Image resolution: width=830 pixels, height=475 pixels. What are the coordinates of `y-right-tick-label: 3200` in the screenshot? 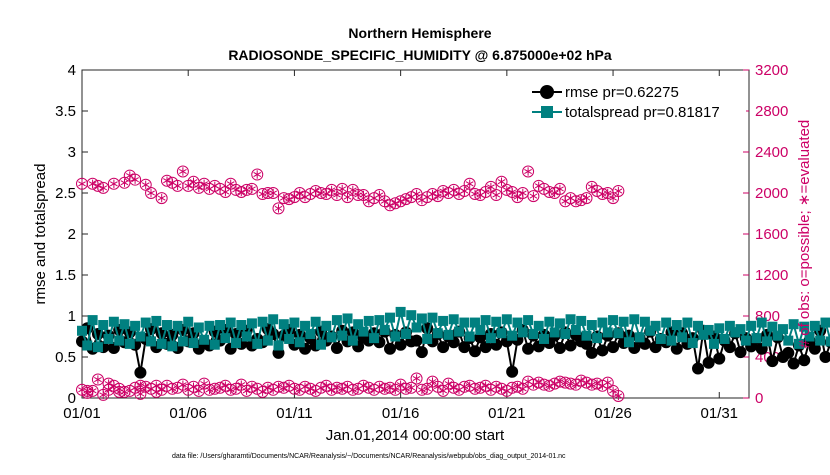 It's located at (771, 70).